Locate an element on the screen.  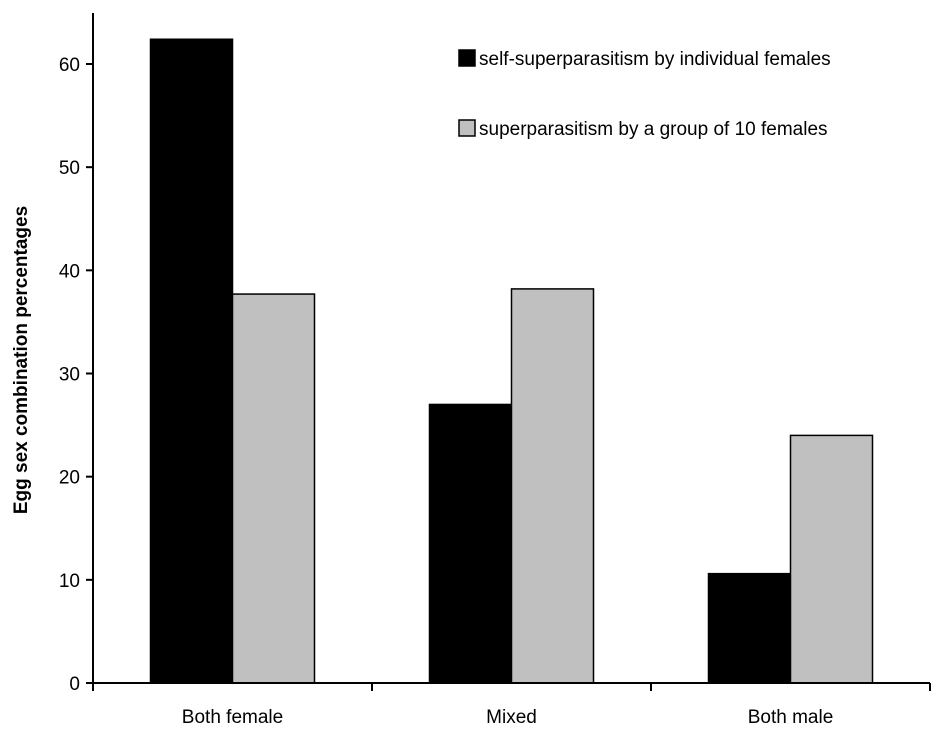
x-tick-label: Both female is located at coordinates (232, 717).